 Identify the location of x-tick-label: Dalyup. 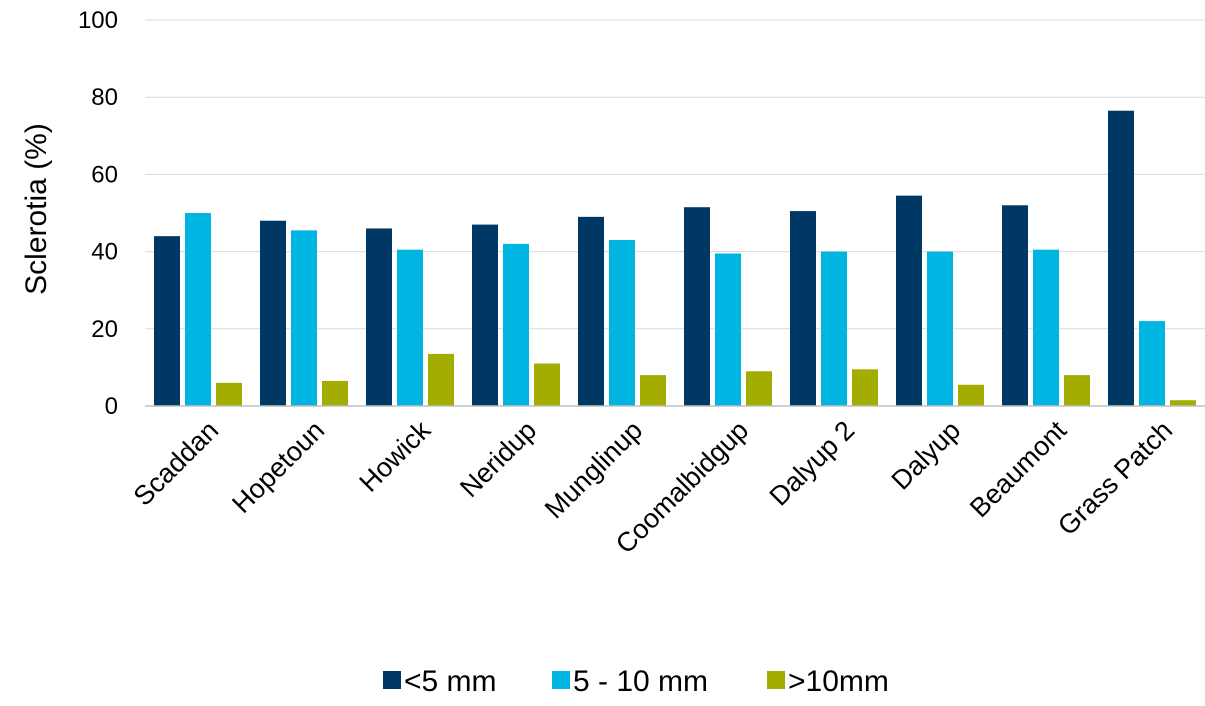
(926, 455).